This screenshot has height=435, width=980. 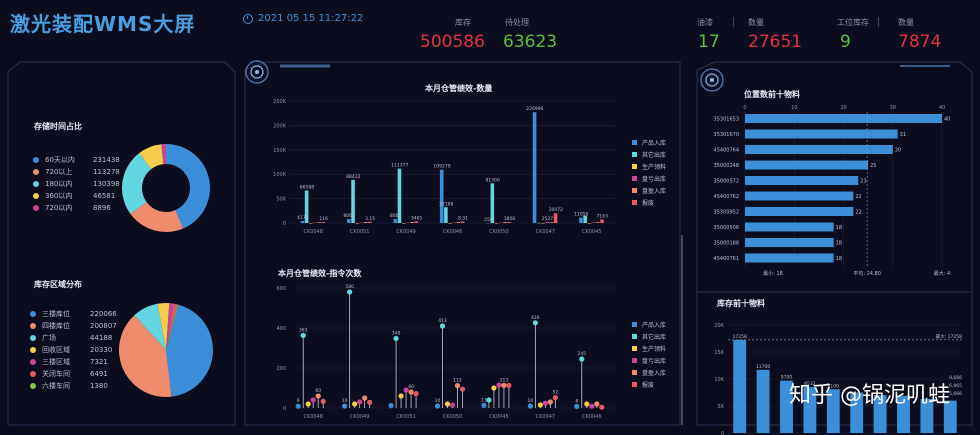 What do you see at coordinates (73, 326) in the screenshot?
I see `legend-item: 四楼库位 200807` at bounding box center [73, 326].